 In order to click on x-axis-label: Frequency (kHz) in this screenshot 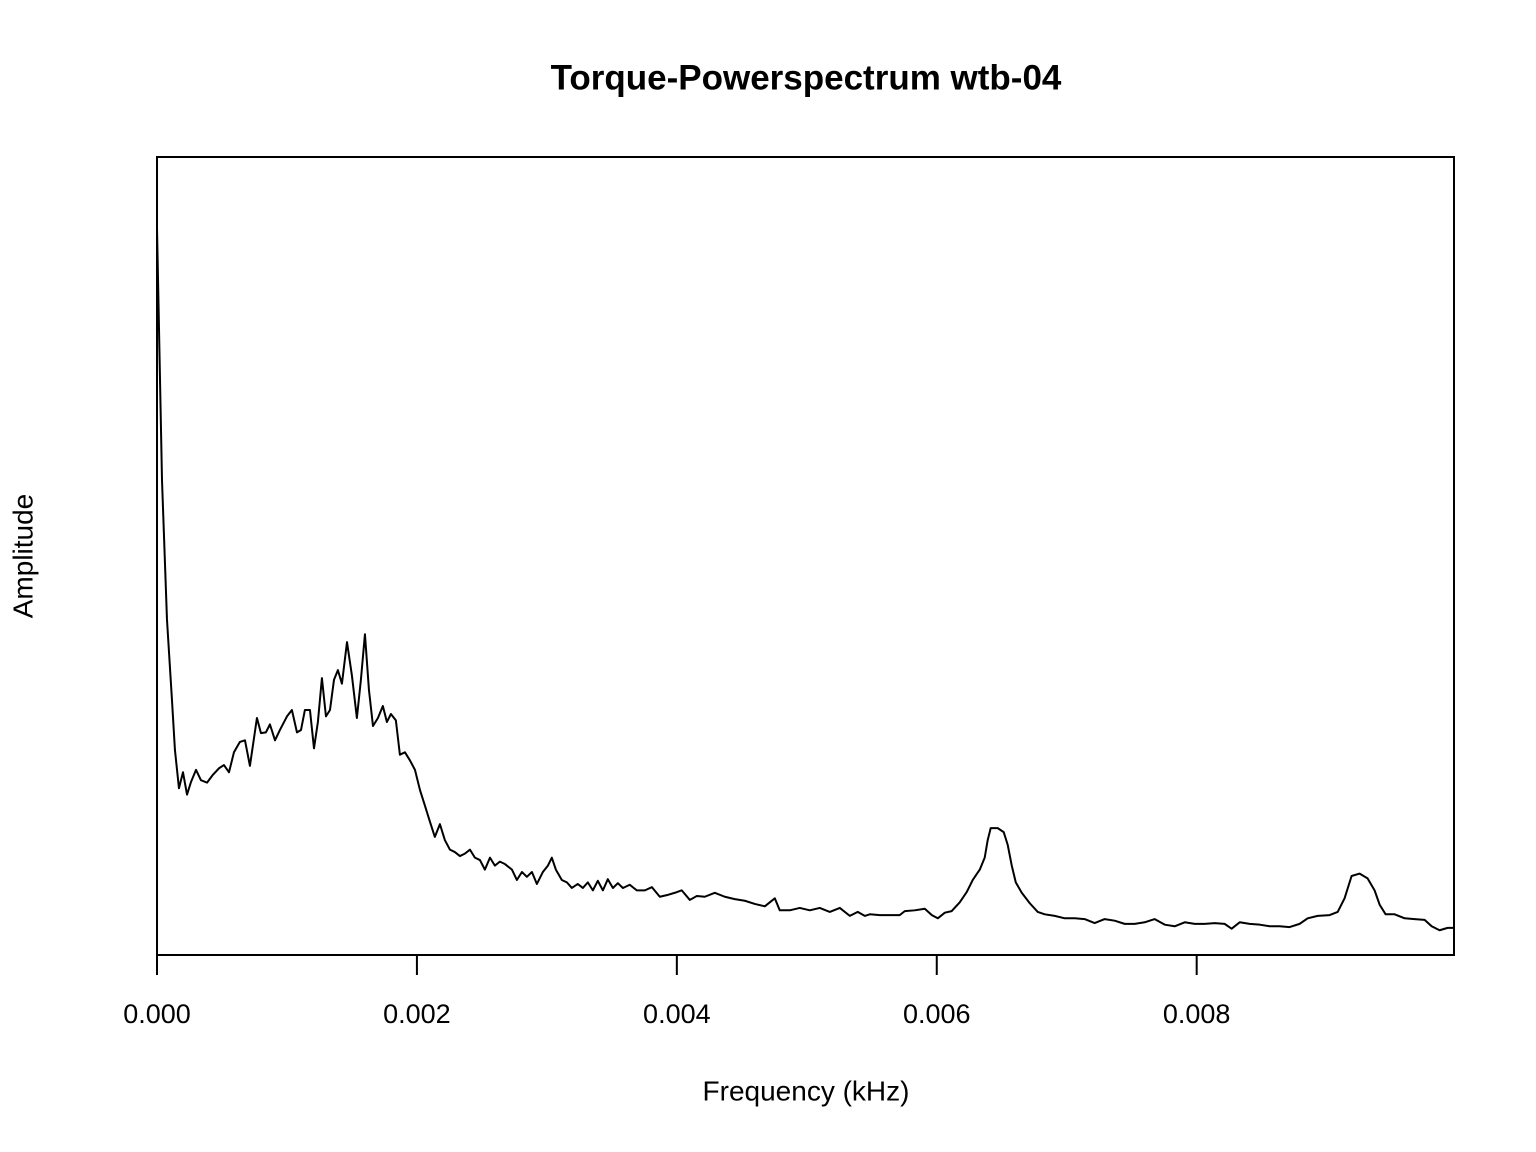, I will do `click(806, 1090)`.